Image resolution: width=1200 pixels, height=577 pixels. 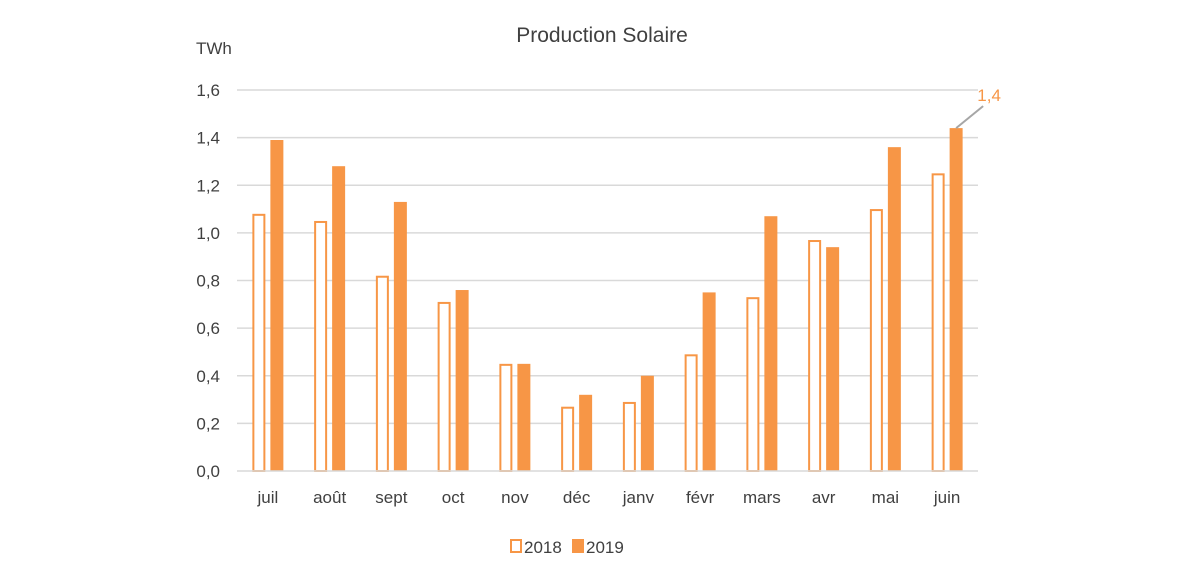 What do you see at coordinates (946, 497) in the screenshot?
I see `x-category-label: juin` at bounding box center [946, 497].